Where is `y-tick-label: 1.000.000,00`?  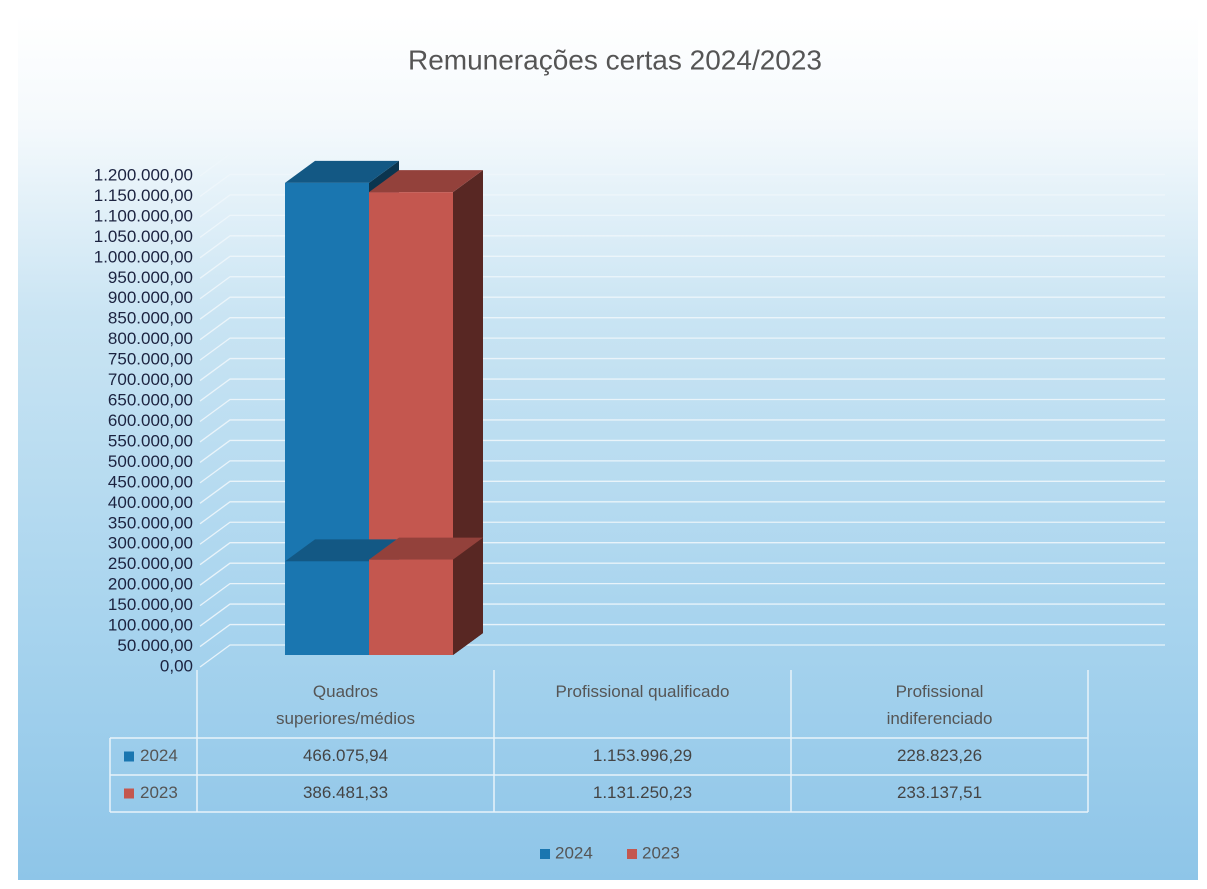
y-tick-label: 1.000.000,00 is located at coordinates (143, 256).